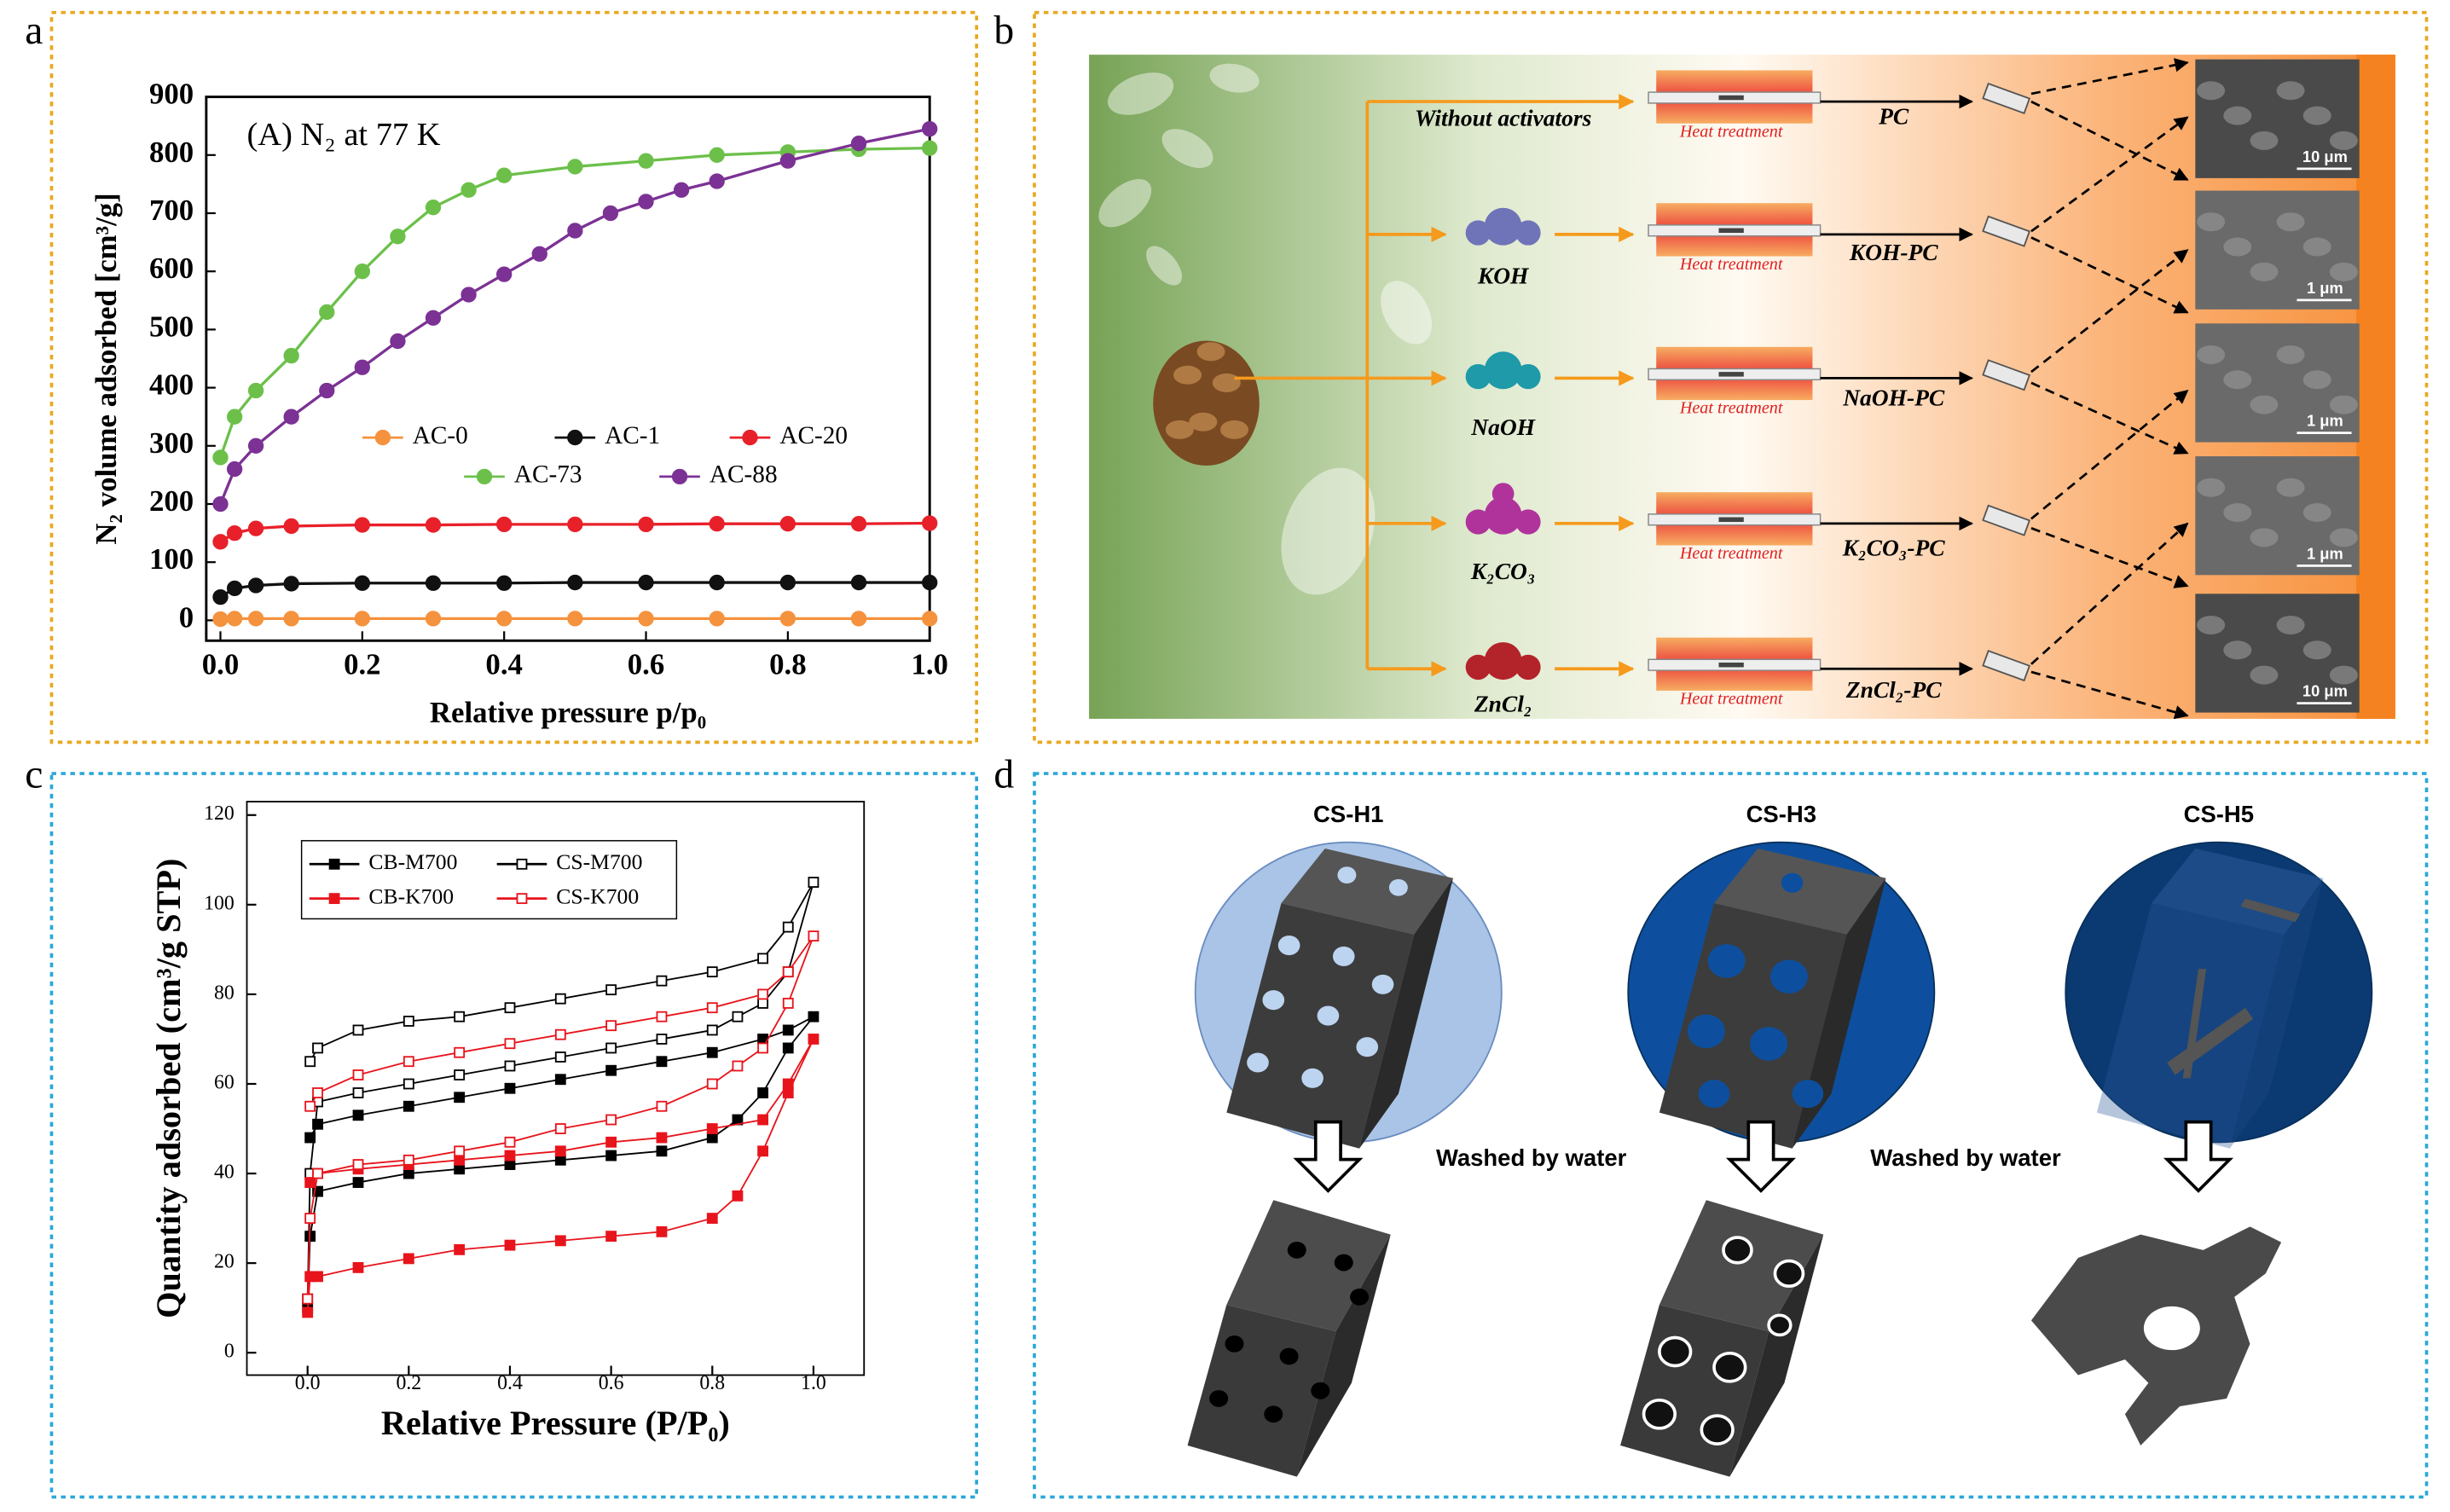 The height and width of the screenshot is (1512, 2450). I want to click on y-tick-label: 400, so click(172, 385).